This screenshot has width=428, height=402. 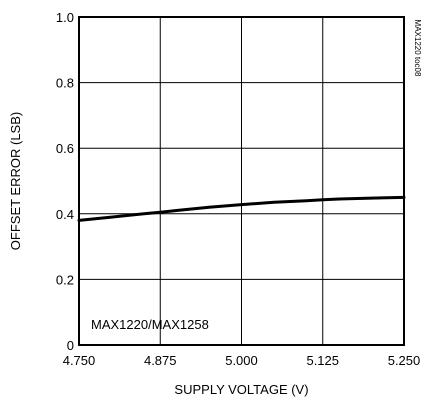 What do you see at coordinates (65, 17) in the screenshot?
I see `y-tick-label: 1.0` at bounding box center [65, 17].